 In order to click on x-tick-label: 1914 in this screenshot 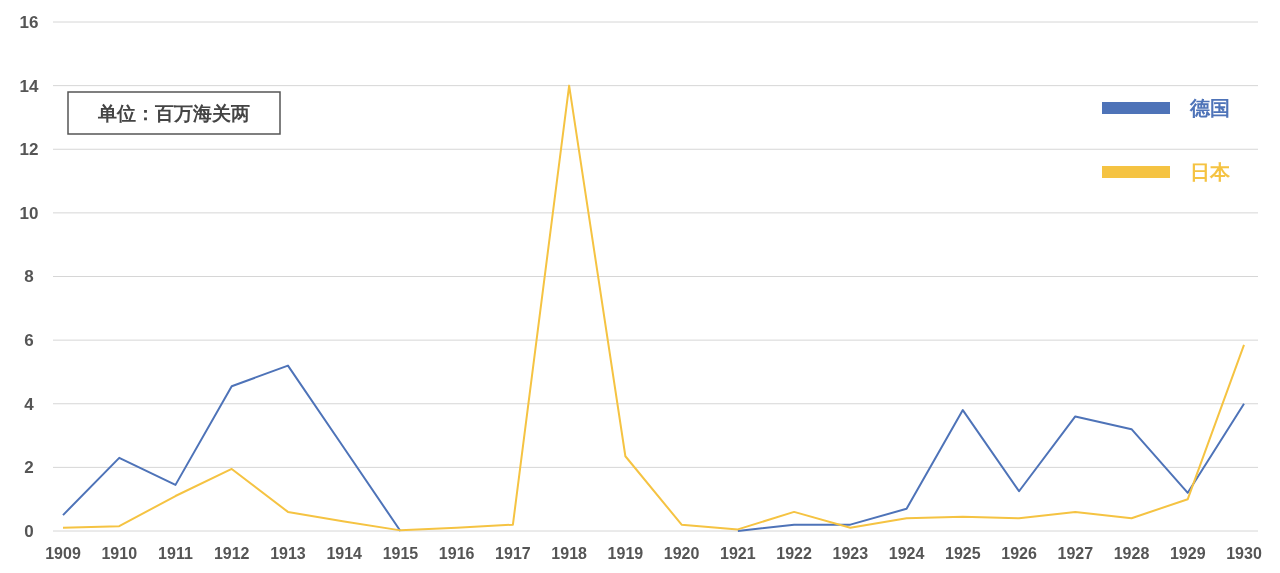, I will do `click(344, 553)`.